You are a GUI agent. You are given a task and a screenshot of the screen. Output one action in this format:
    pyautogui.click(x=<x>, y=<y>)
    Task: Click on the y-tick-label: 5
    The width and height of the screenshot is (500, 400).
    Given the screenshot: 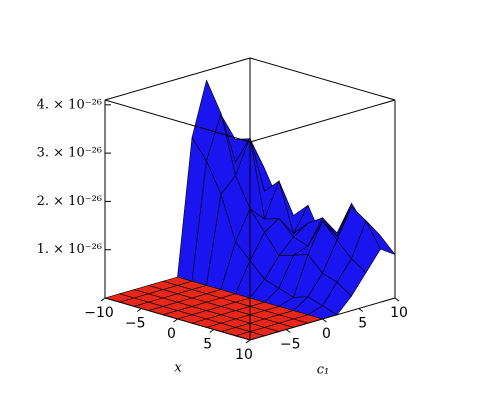 What is the action you would take?
    pyautogui.click(x=362, y=324)
    